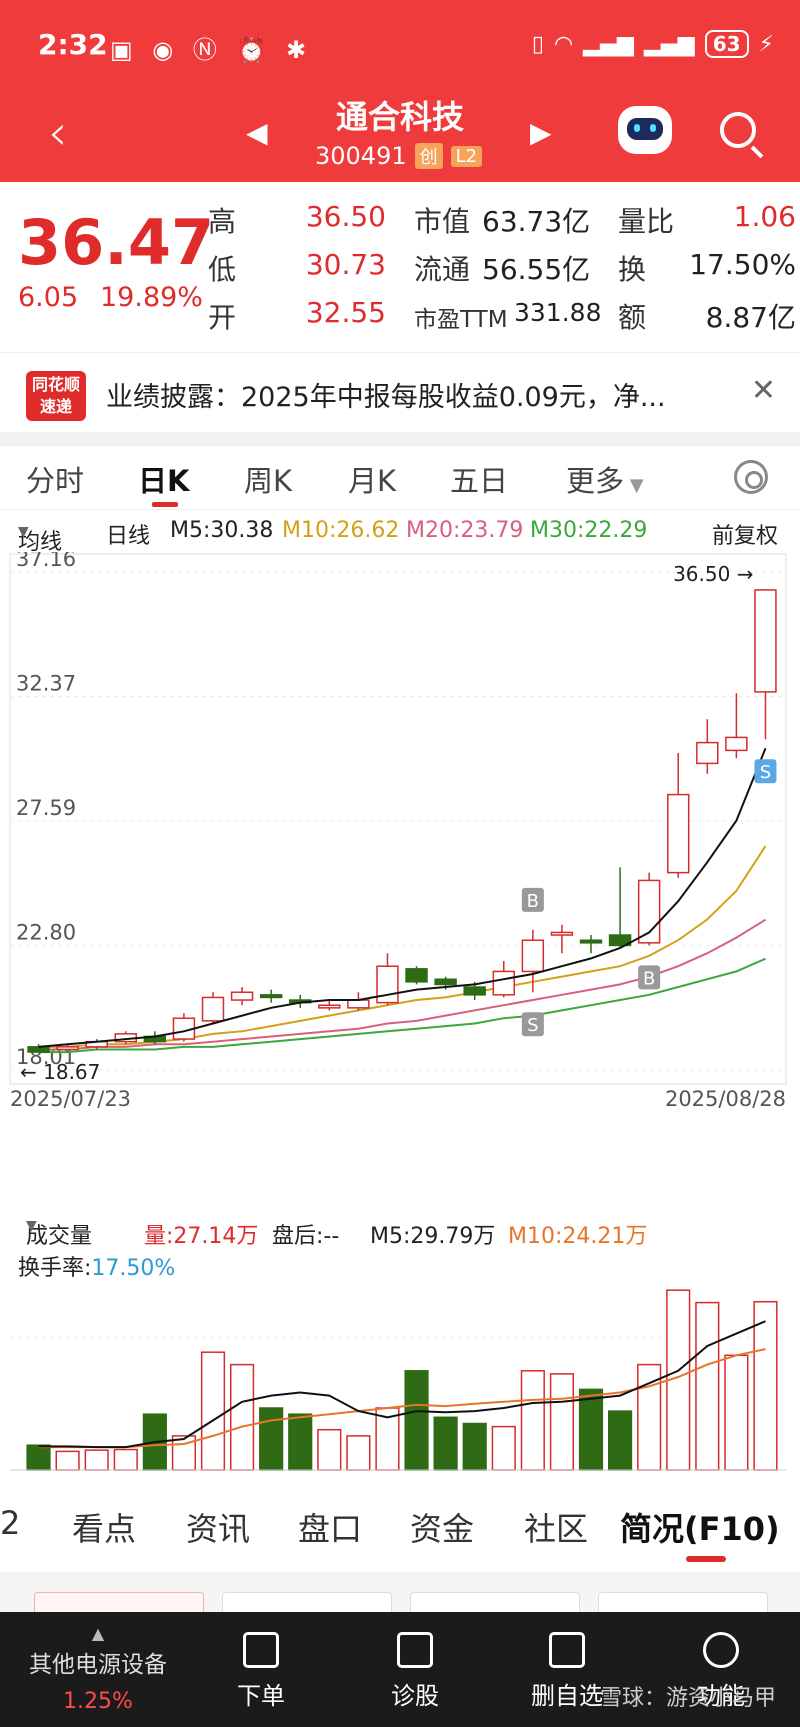  Describe the element at coordinates (605, 479) in the screenshot. I see `tab-more: 更多 ▼` at that location.